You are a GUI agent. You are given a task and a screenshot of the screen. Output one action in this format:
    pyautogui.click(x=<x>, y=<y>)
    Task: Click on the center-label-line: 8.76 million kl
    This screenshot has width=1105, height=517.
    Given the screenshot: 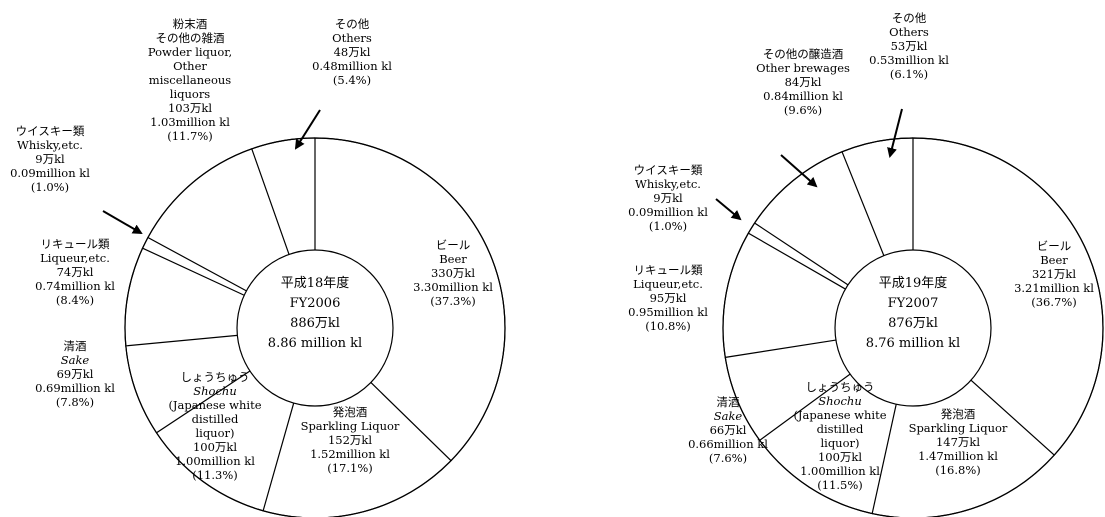 What is the action you would take?
    pyautogui.click(x=913, y=343)
    